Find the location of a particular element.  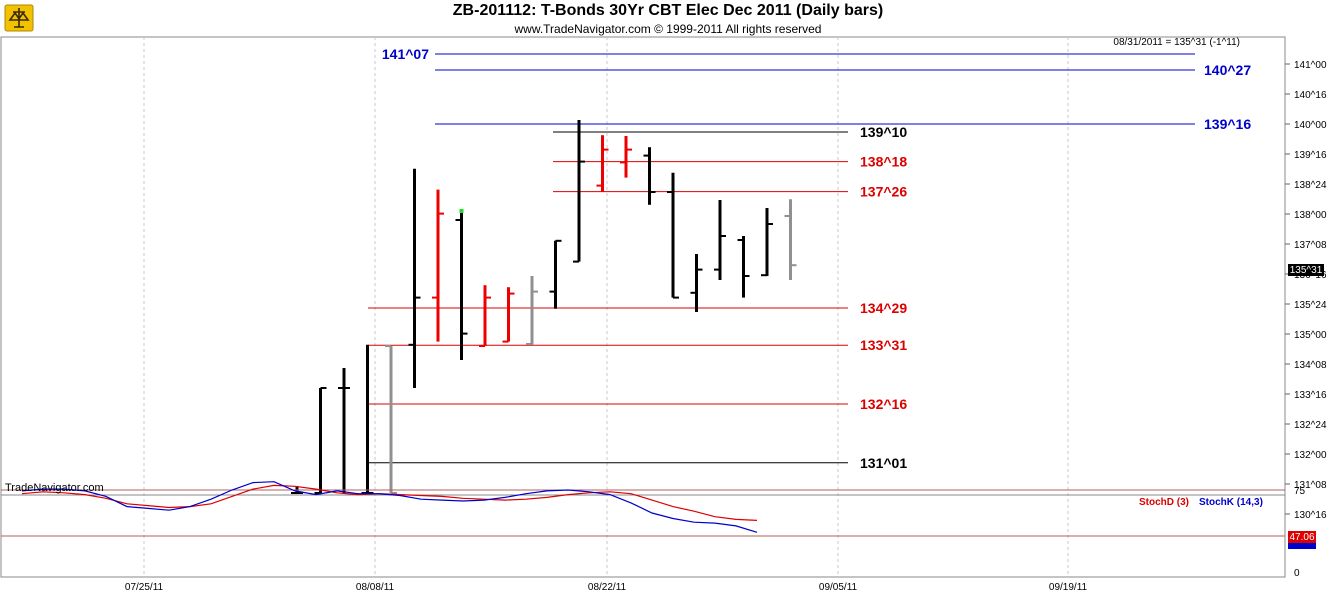

watermark: TradeNavigator.com is located at coordinates (54, 488).